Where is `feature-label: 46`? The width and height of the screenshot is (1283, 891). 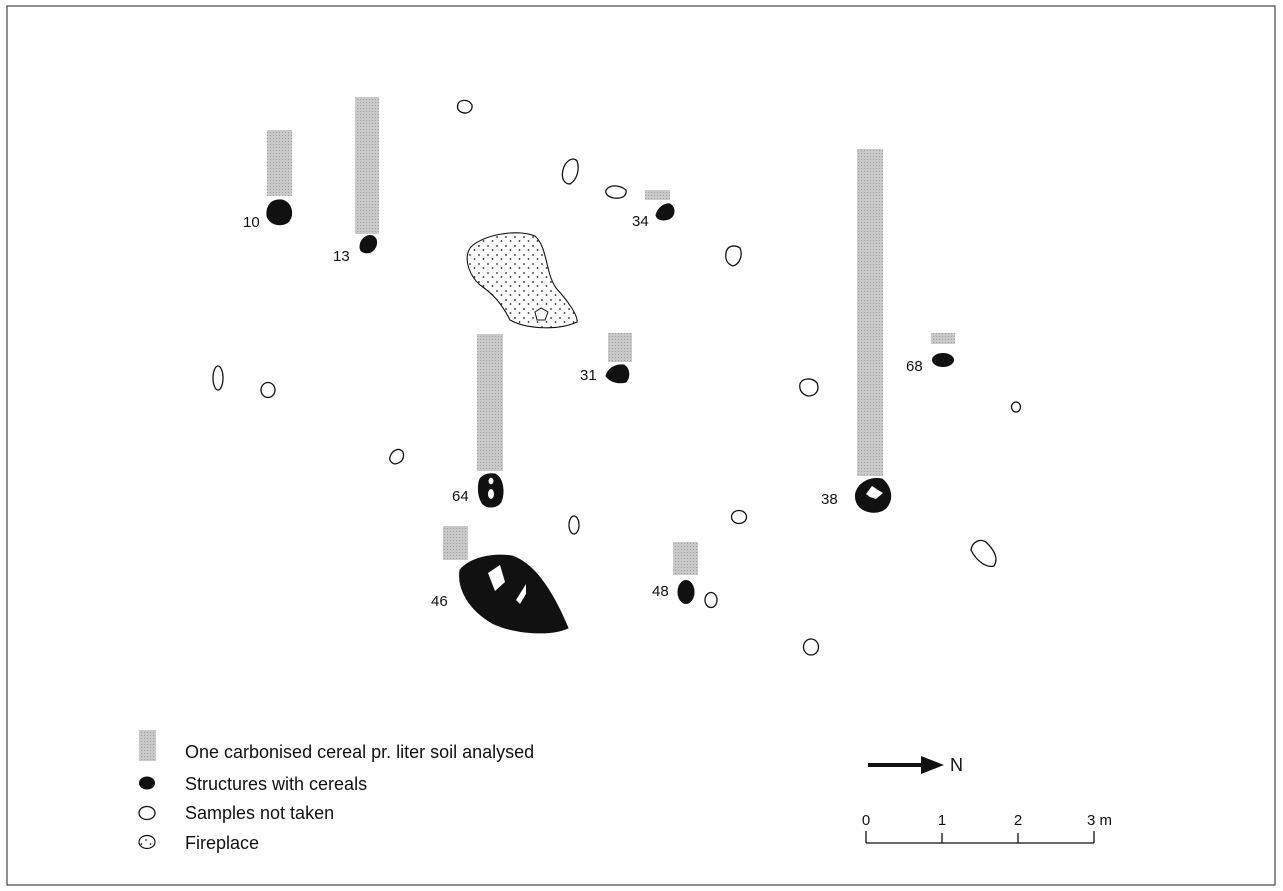
feature-label: 46 is located at coordinates (439, 601).